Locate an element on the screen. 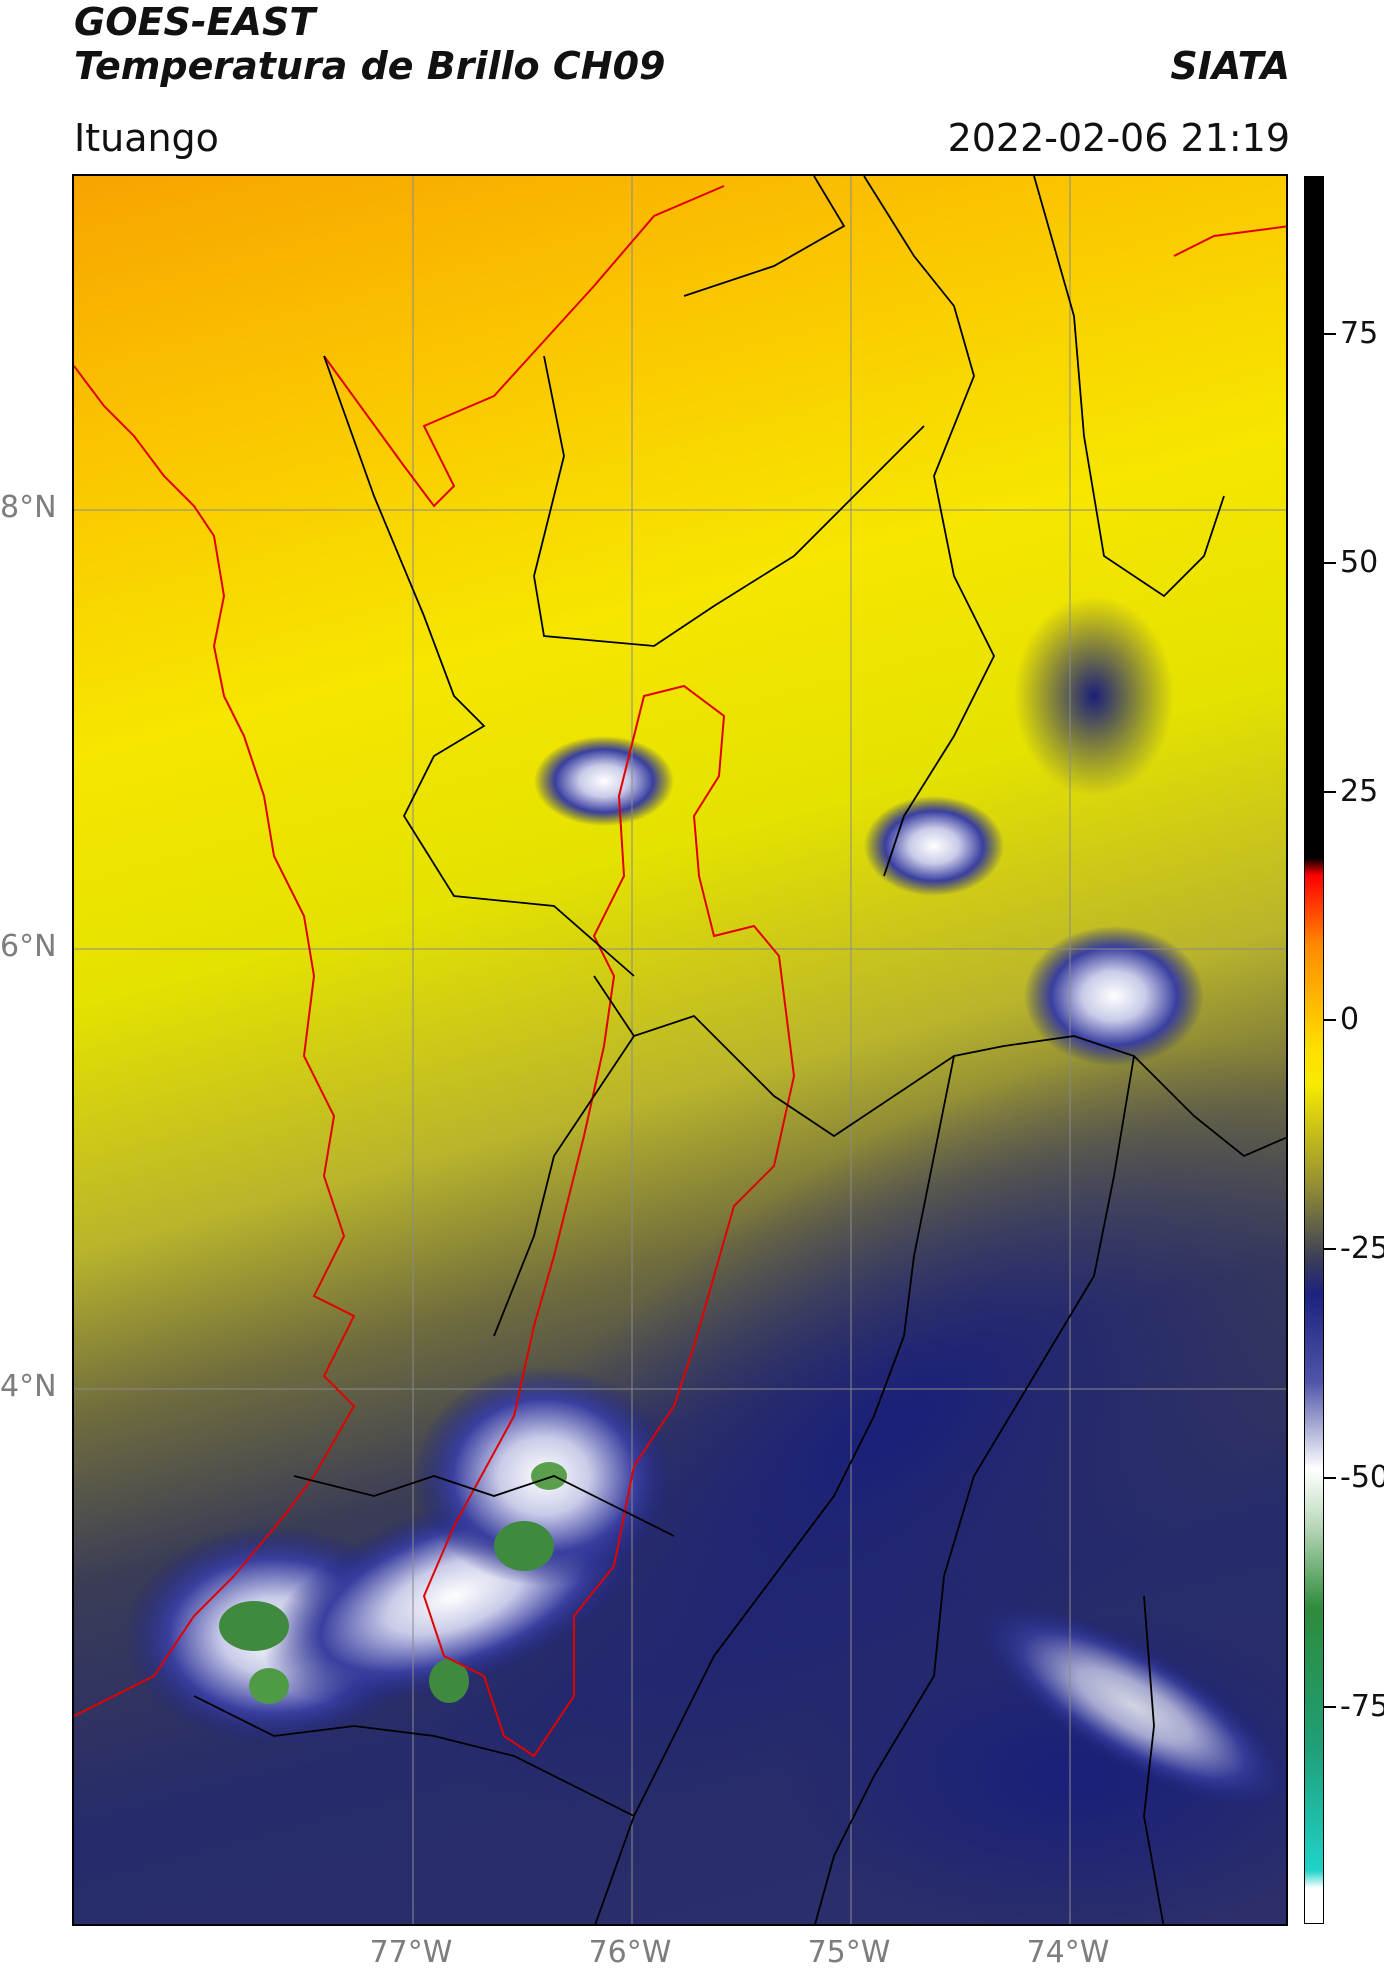 Image resolution: width=1384 pixels, height=1981 pixels. ituango-region-border is located at coordinates (609, 1221).